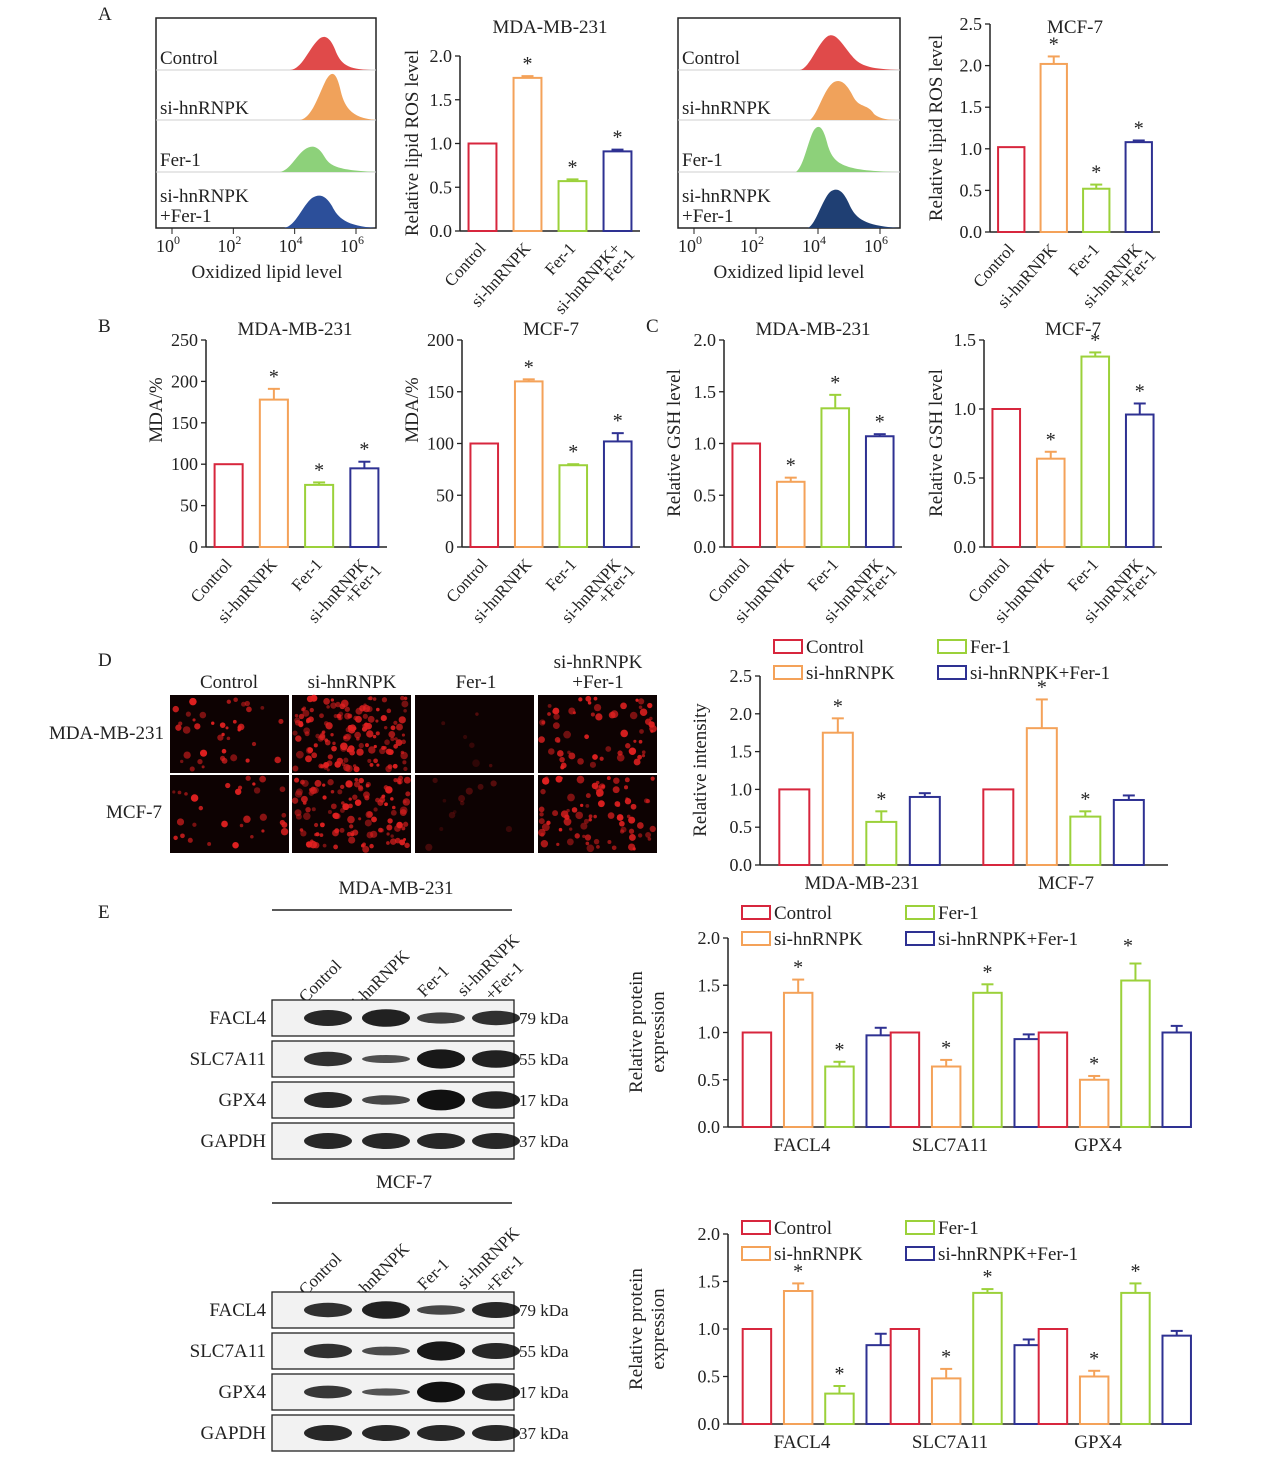 Image resolution: width=1271 pixels, height=1465 pixels. What do you see at coordinates (229, 244) in the screenshot?
I see `flow-tick-label: 10²` at bounding box center [229, 244].